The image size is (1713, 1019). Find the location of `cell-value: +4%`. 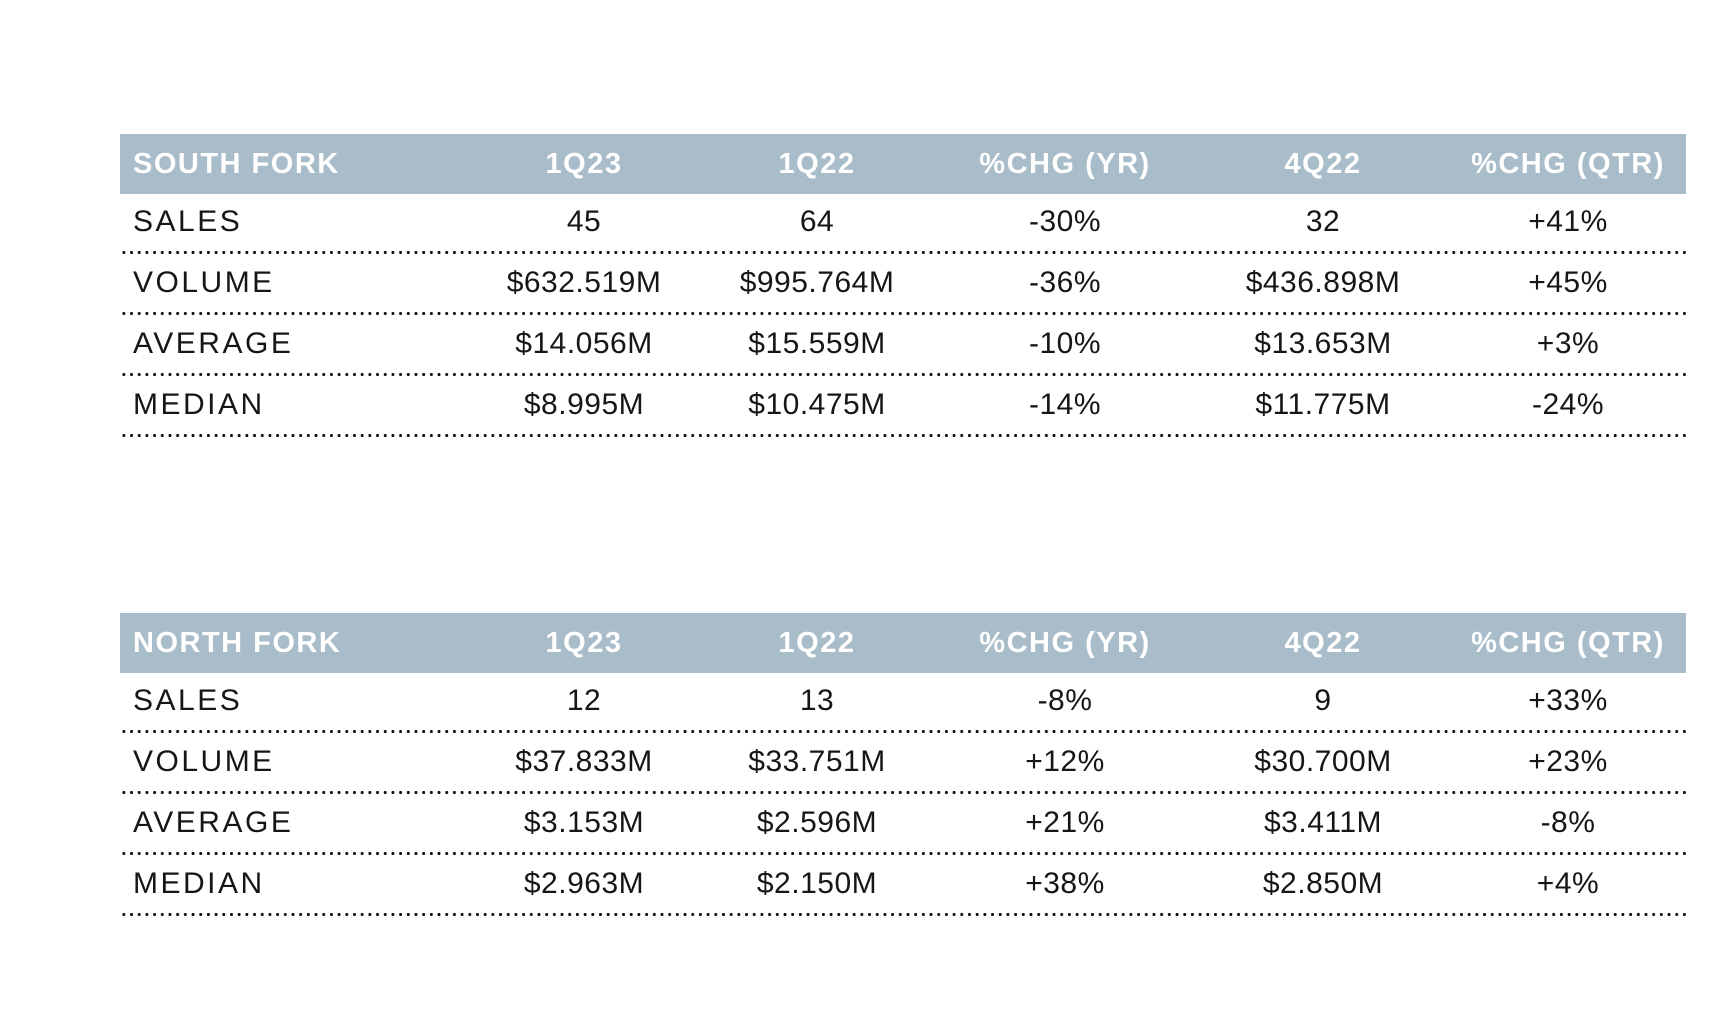

cell-value: +4% is located at coordinates (1568, 883).